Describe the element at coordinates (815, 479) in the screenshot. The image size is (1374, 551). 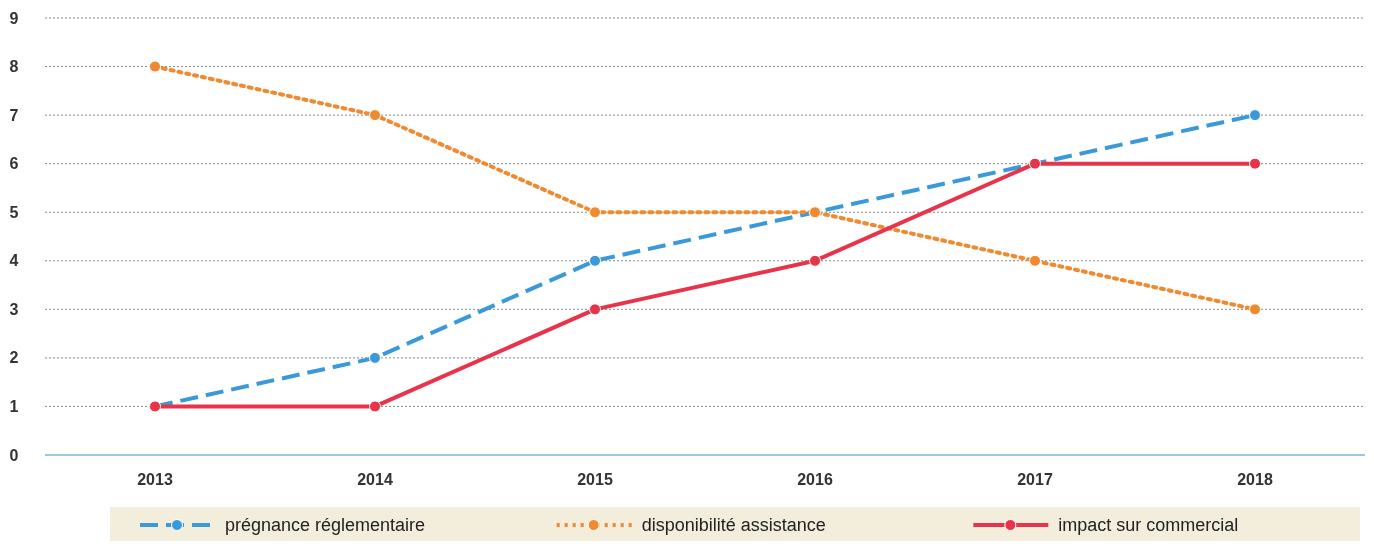
I see `x-tick-label: 2016` at that location.